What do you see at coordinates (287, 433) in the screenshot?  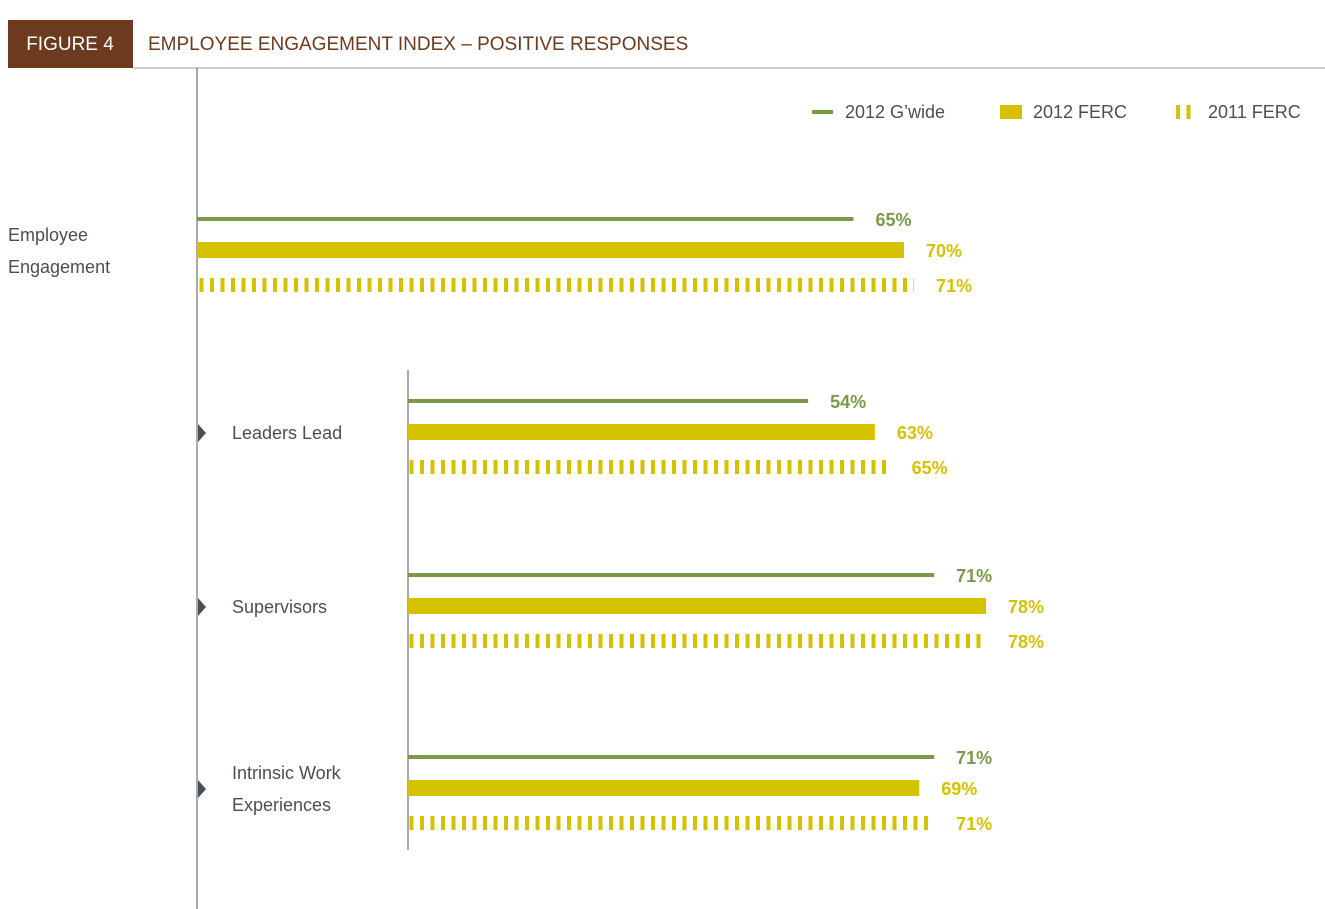 I see `category-label: Leaders Lead` at bounding box center [287, 433].